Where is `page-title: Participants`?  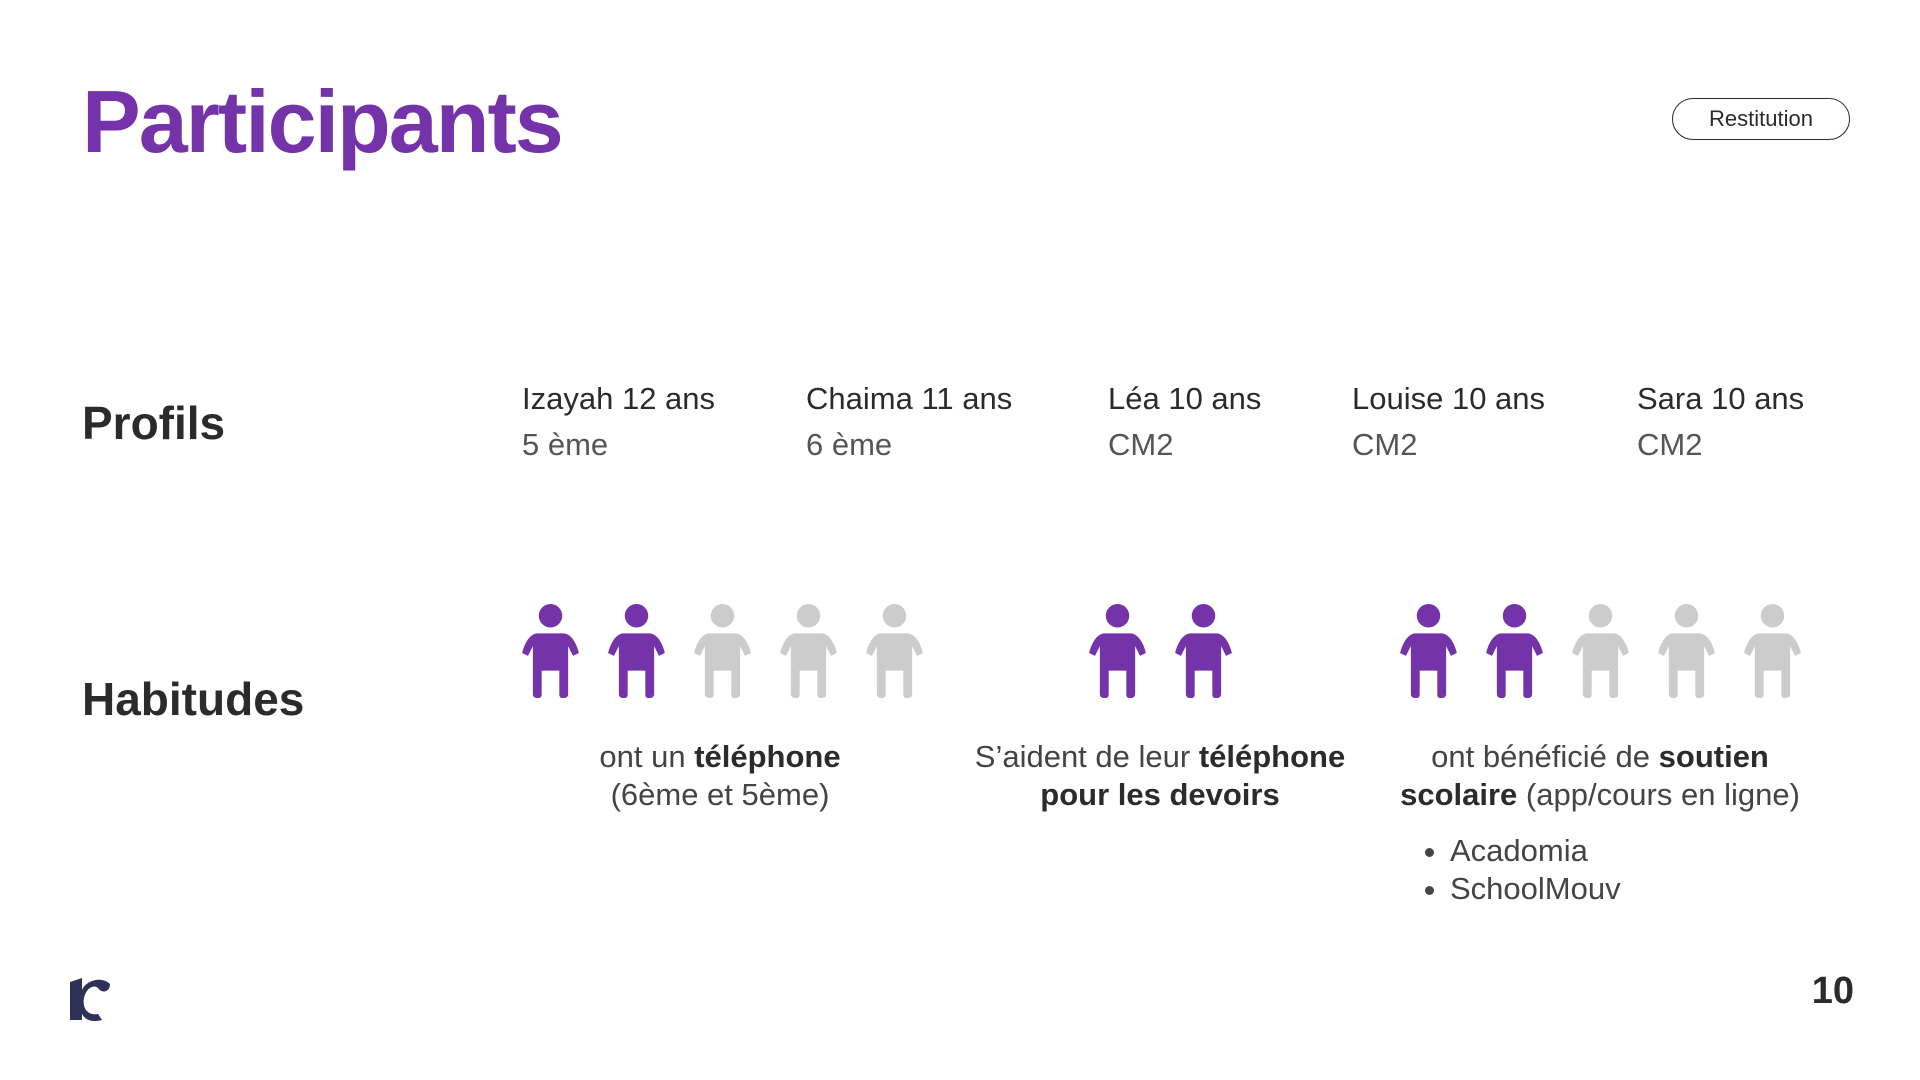
page-title: Participants is located at coordinates (323, 121).